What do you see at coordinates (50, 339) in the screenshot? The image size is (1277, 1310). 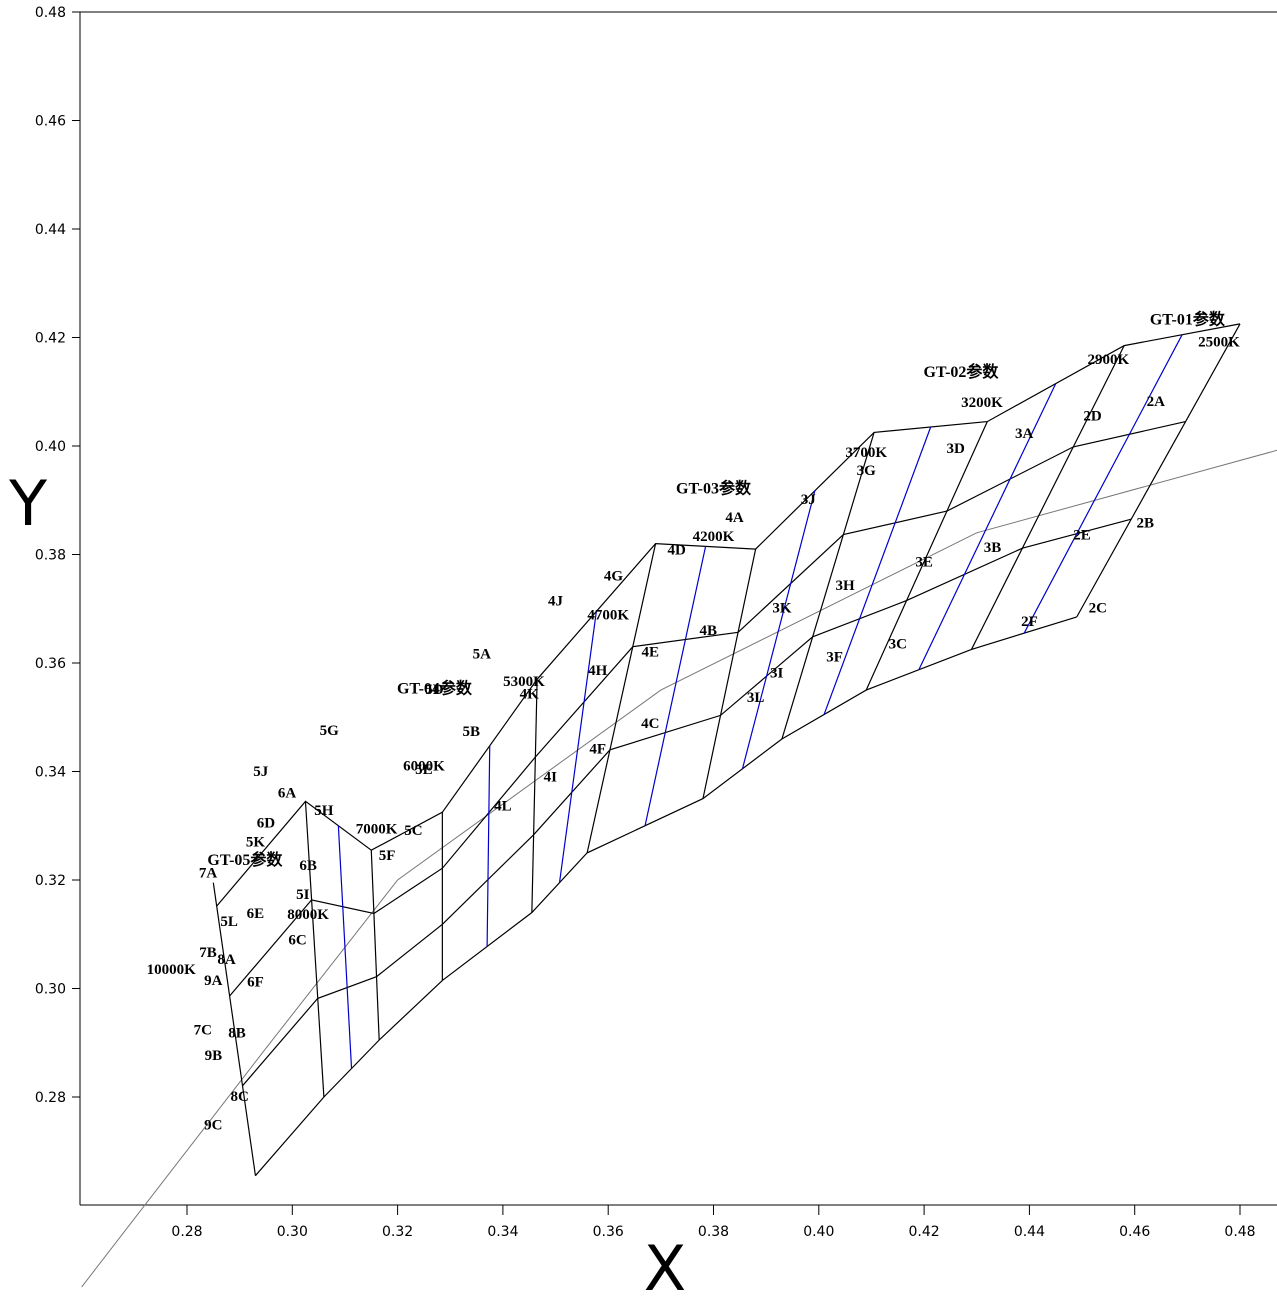 I see `y-tick-label: 0.42` at bounding box center [50, 339].